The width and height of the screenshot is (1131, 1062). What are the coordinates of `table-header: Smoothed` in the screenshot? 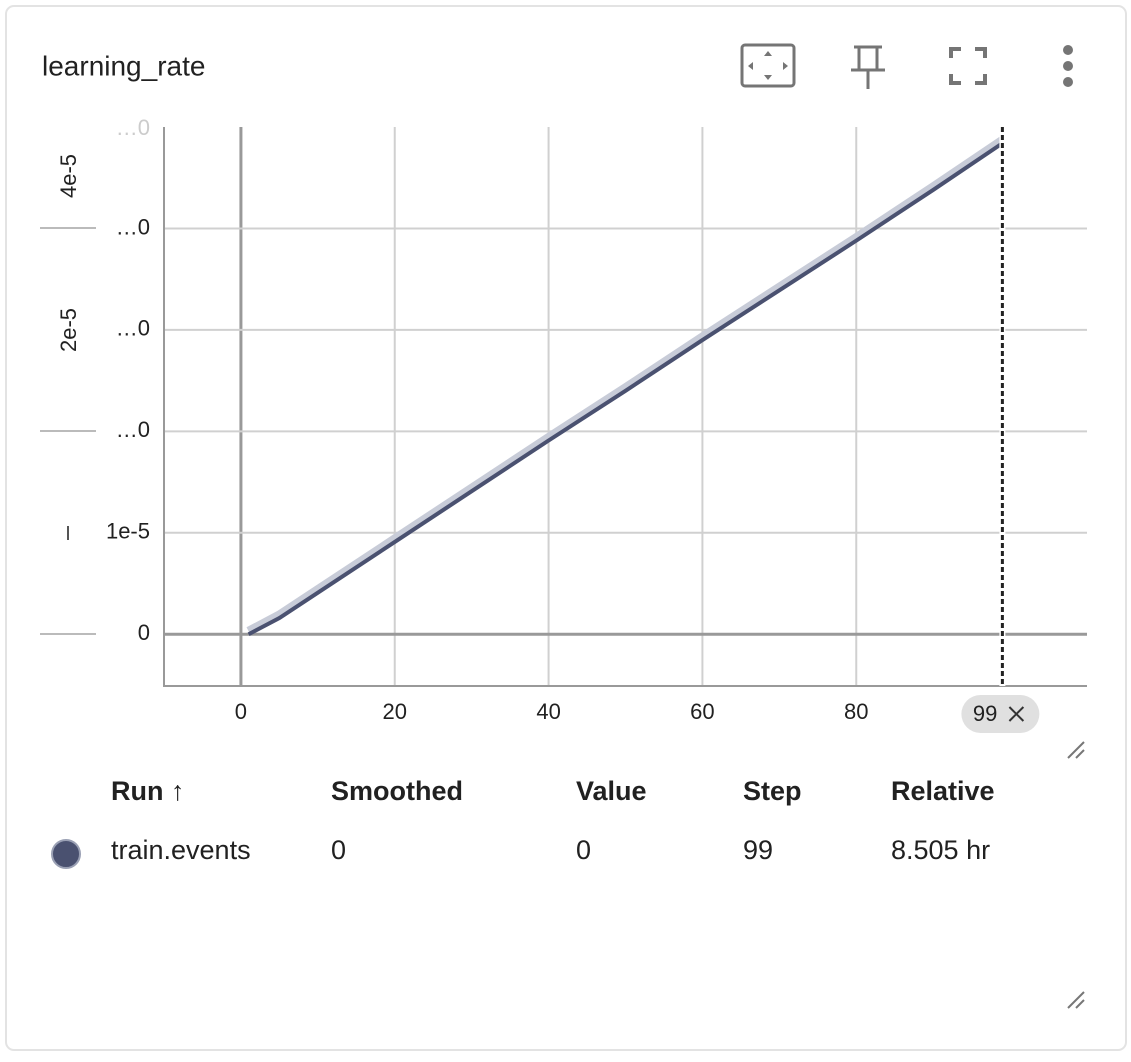 It's located at (397, 791).